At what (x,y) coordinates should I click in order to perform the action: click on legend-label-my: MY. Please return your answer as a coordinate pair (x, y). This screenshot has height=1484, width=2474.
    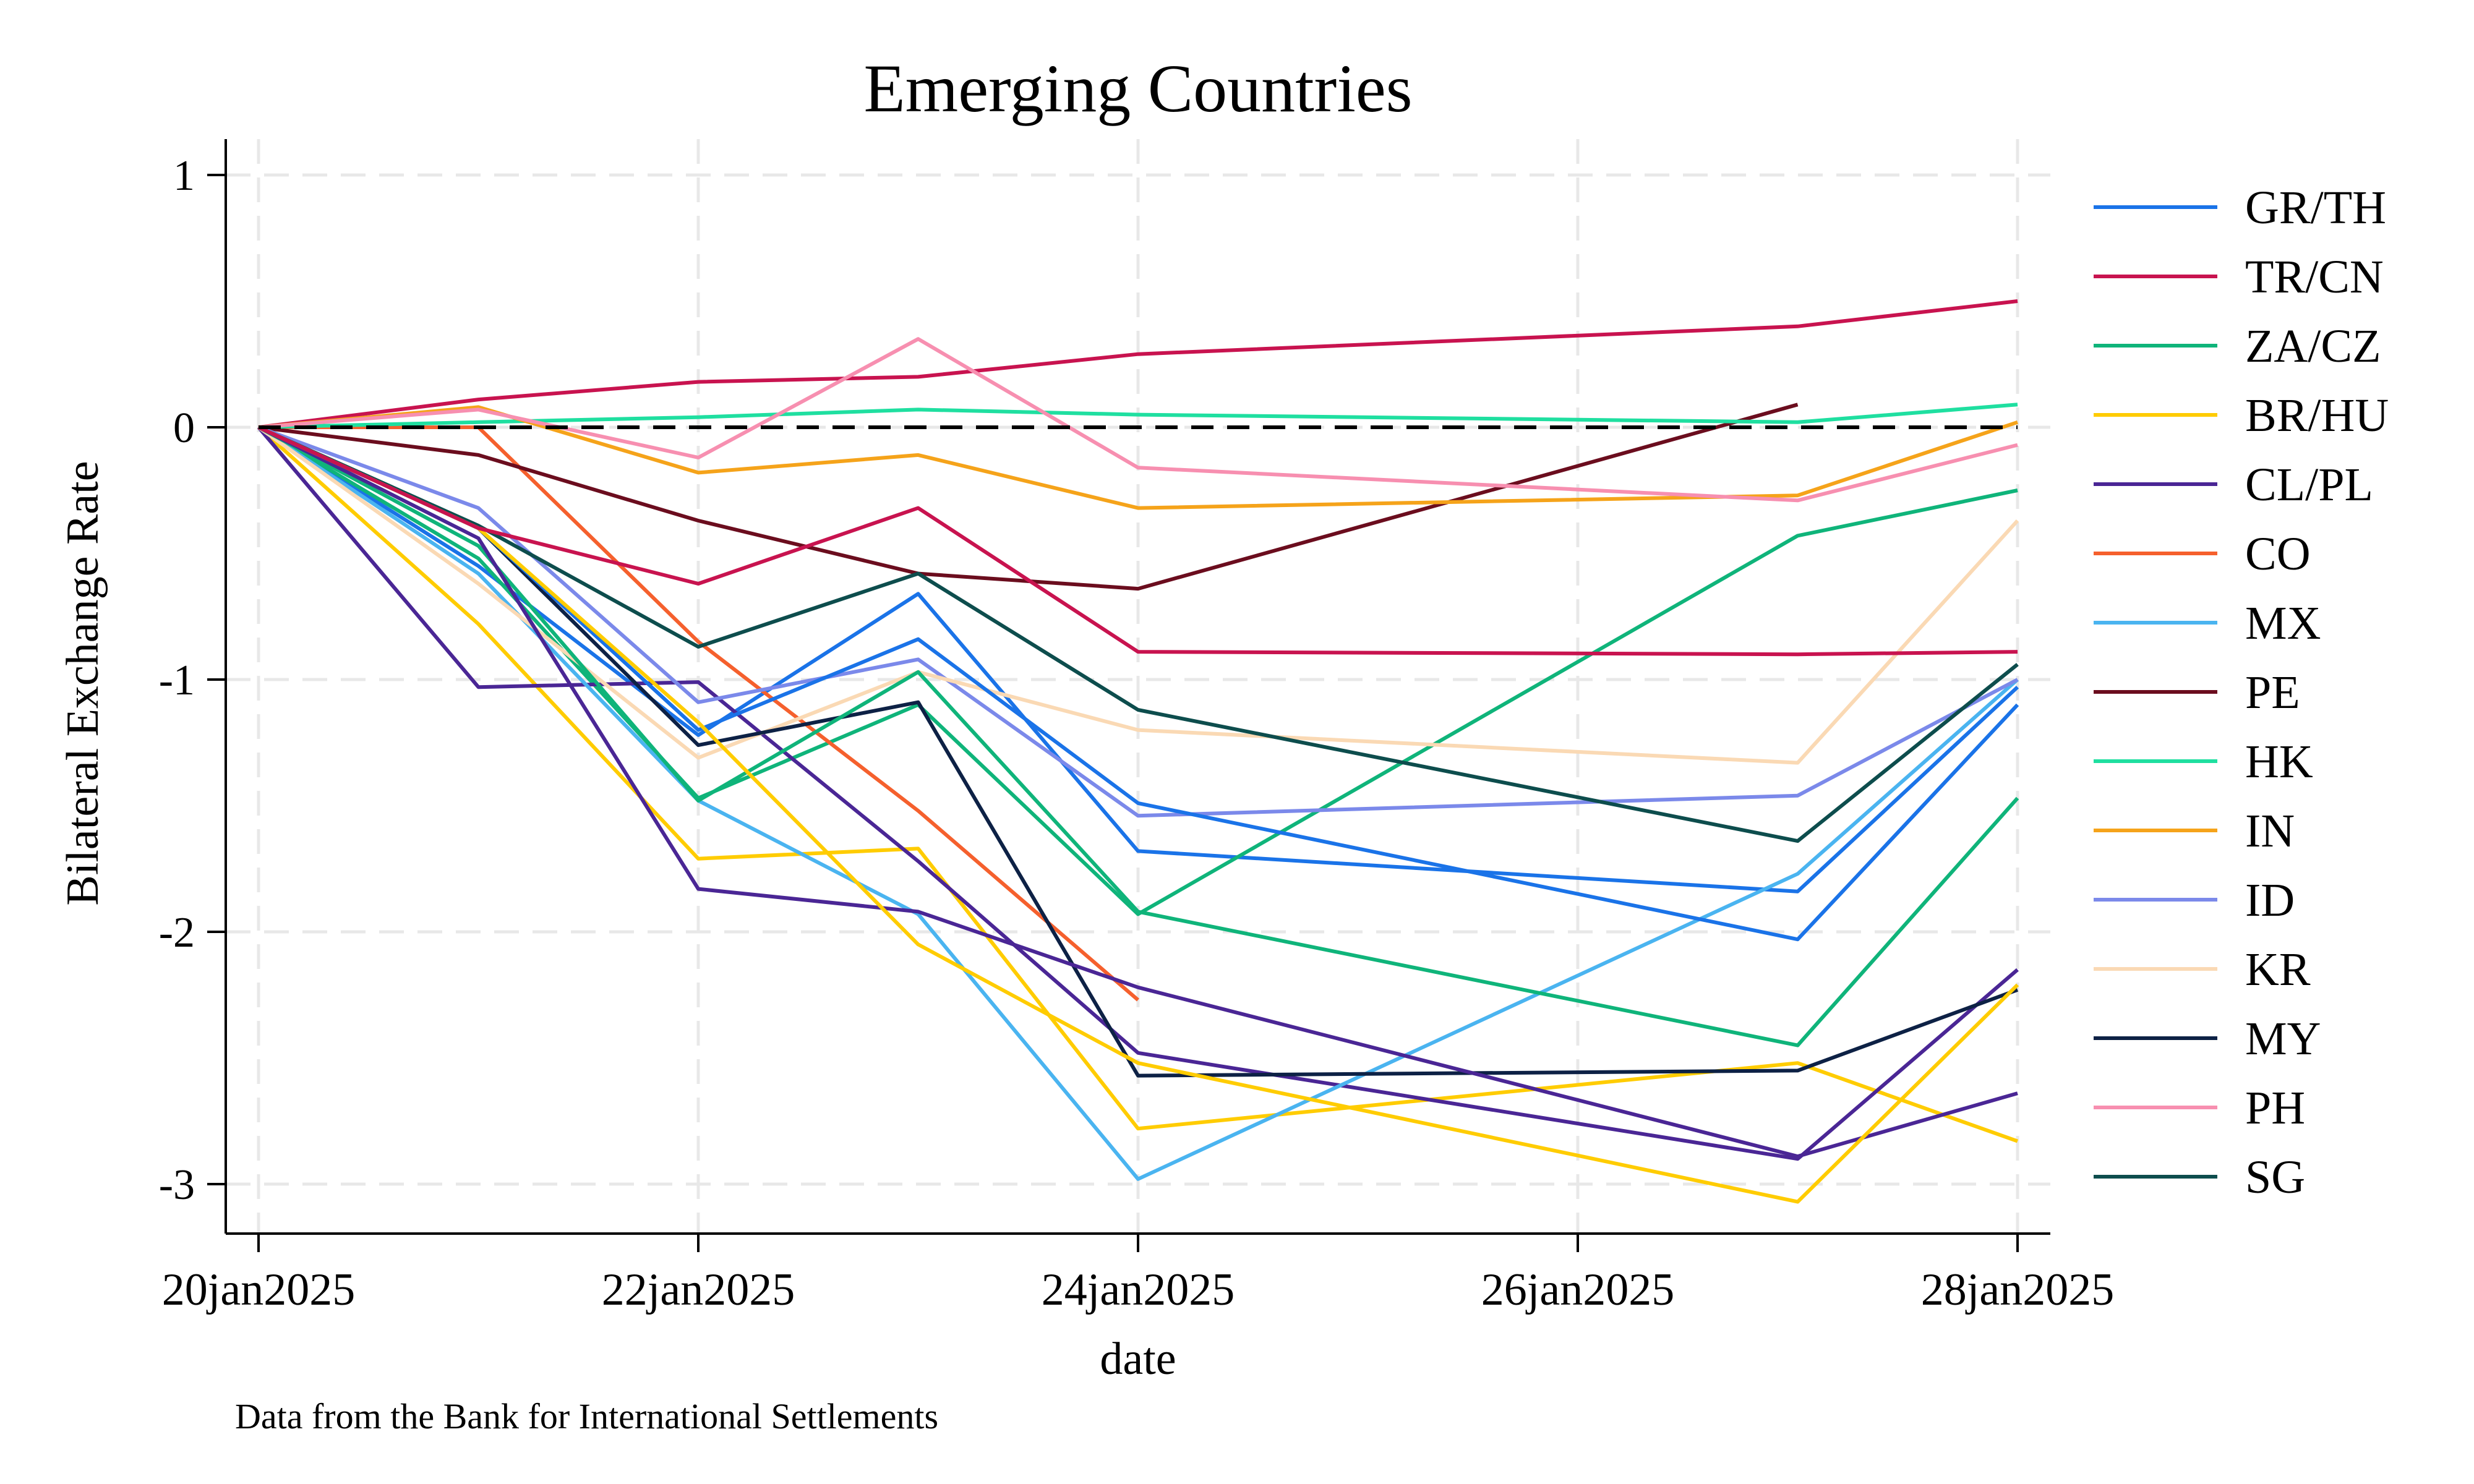
    Looking at the image, I should click on (2283, 1039).